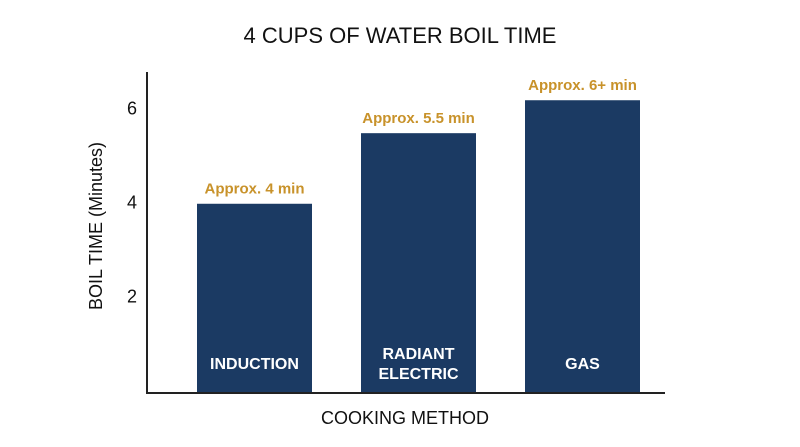  Describe the element at coordinates (418, 118) in the screenshot. I see `value-label: Approx. 5.5 min` at that location.